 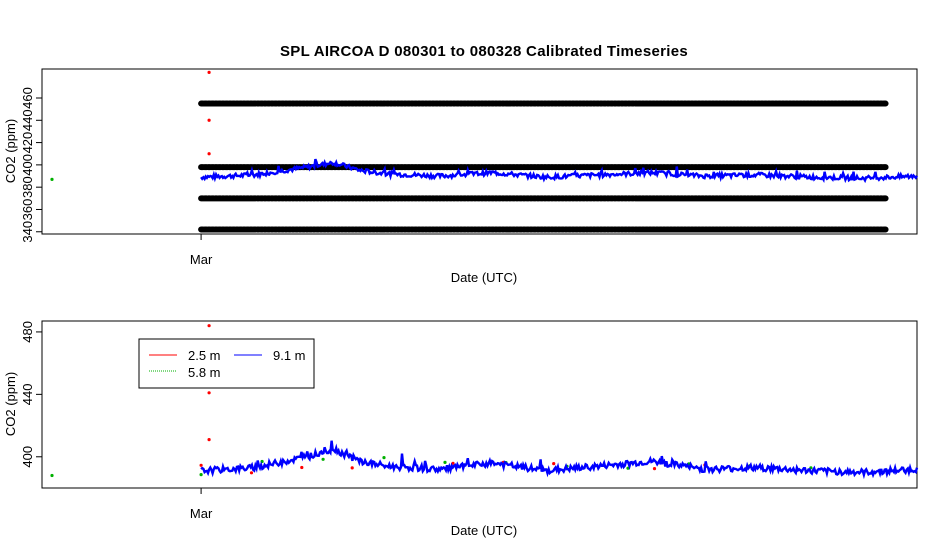 I want to click on legend: 2.5 m 9.1 m 5.8 m, so click(x=226, y=363).